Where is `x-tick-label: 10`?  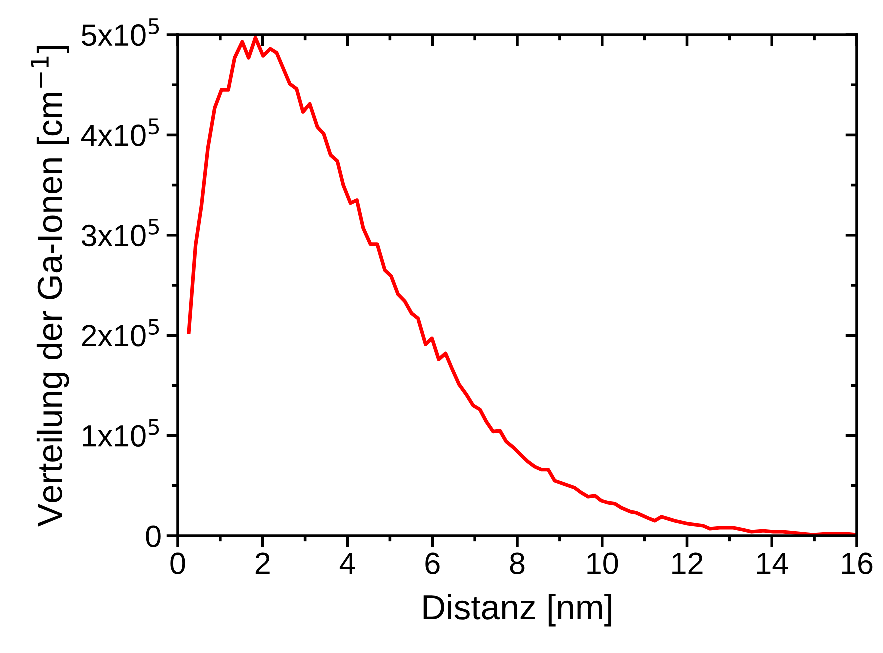 x-tick-label: 10 is located at coordinates (603, 563).